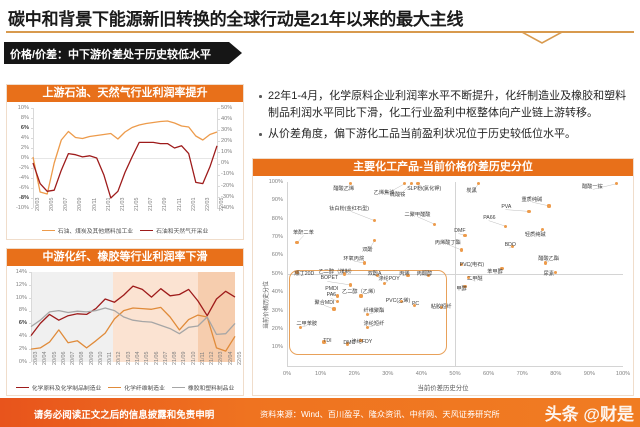 Image resolution: width=640 pixels, height=427 pixels. What do you see at coordinates (22, 207) in the screenshot?
I see `y-axis-tick-label: -10%` at bounding box center [22, 207].